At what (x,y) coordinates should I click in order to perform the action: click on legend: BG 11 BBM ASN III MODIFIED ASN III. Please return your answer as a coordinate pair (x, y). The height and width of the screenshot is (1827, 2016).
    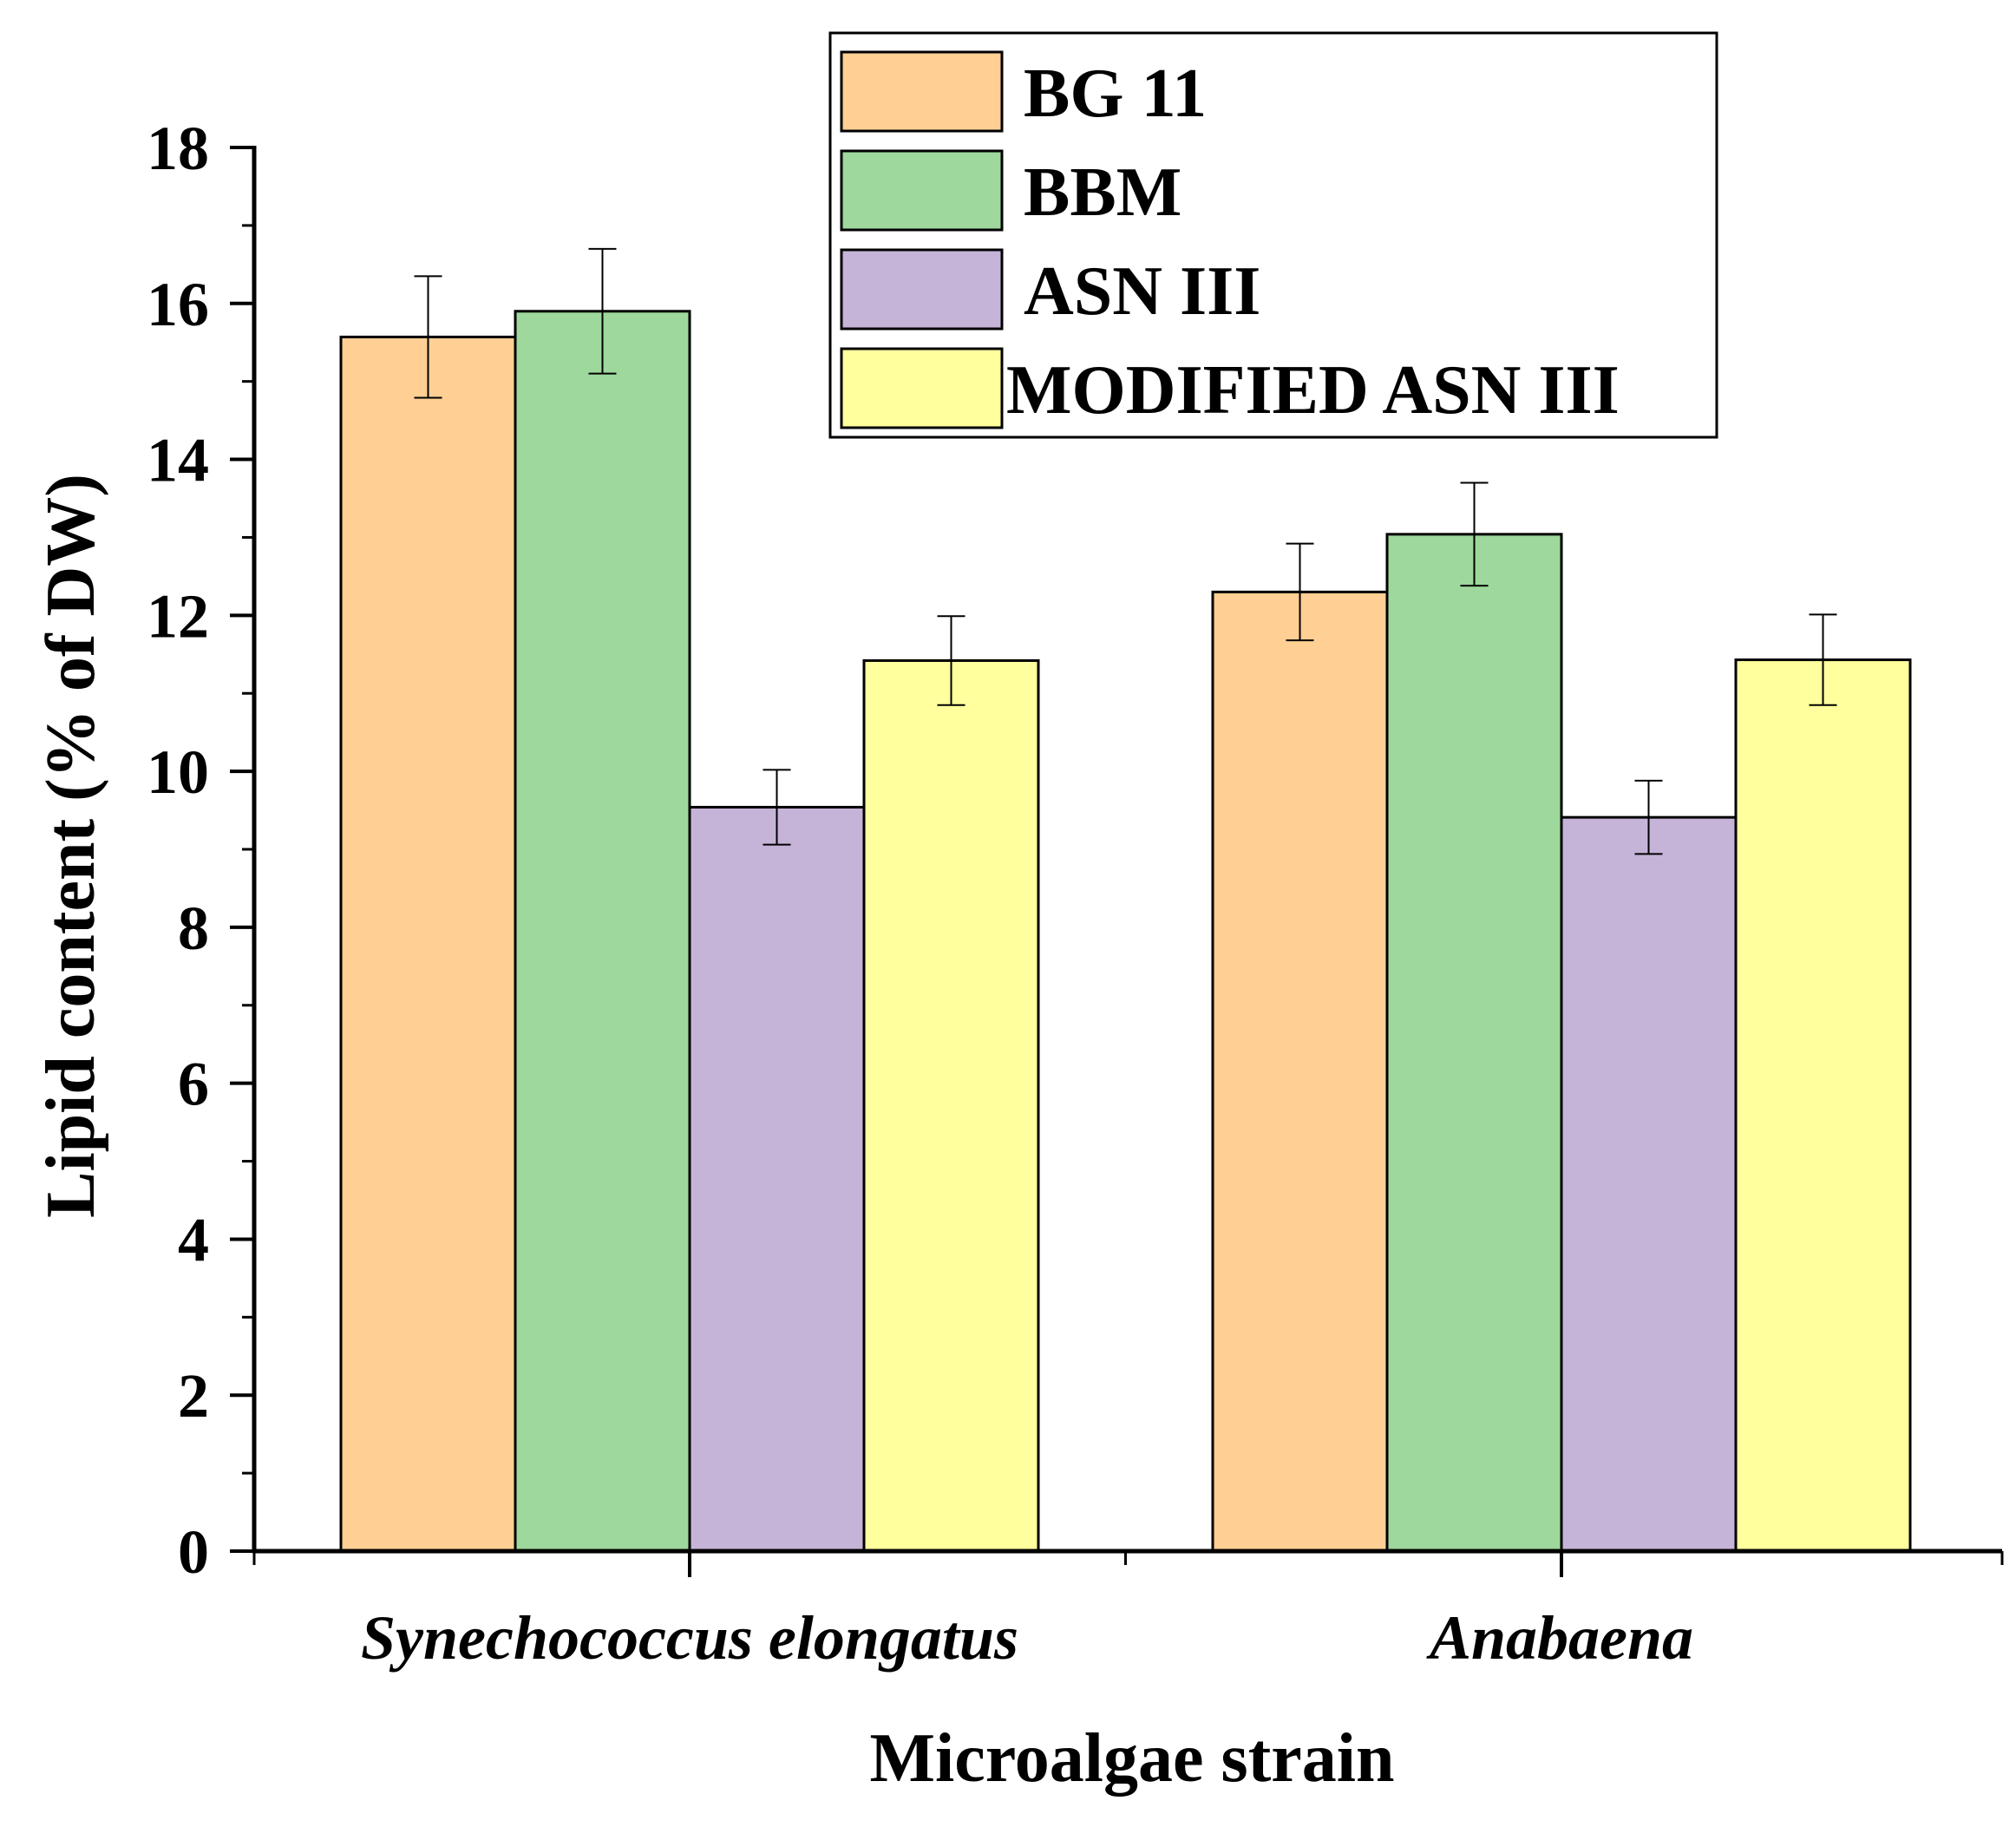
    Looking at the image, I should click on (1273, 235).